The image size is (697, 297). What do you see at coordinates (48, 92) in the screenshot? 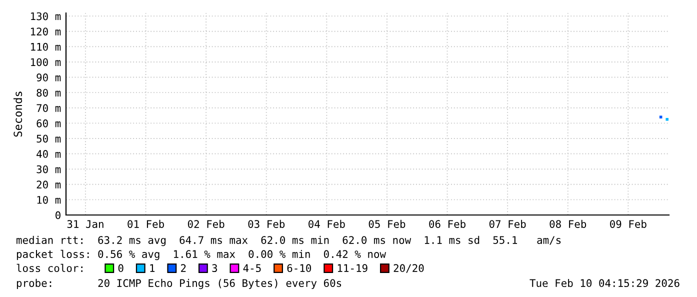
I see `y-tick-label: 80 m` at bounding box center [48, 92].